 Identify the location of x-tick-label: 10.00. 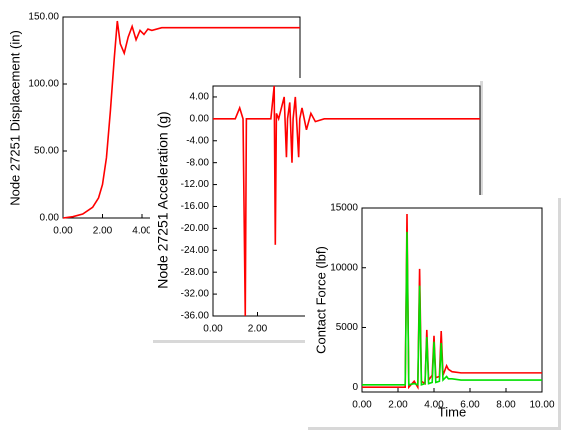
(541, 405).